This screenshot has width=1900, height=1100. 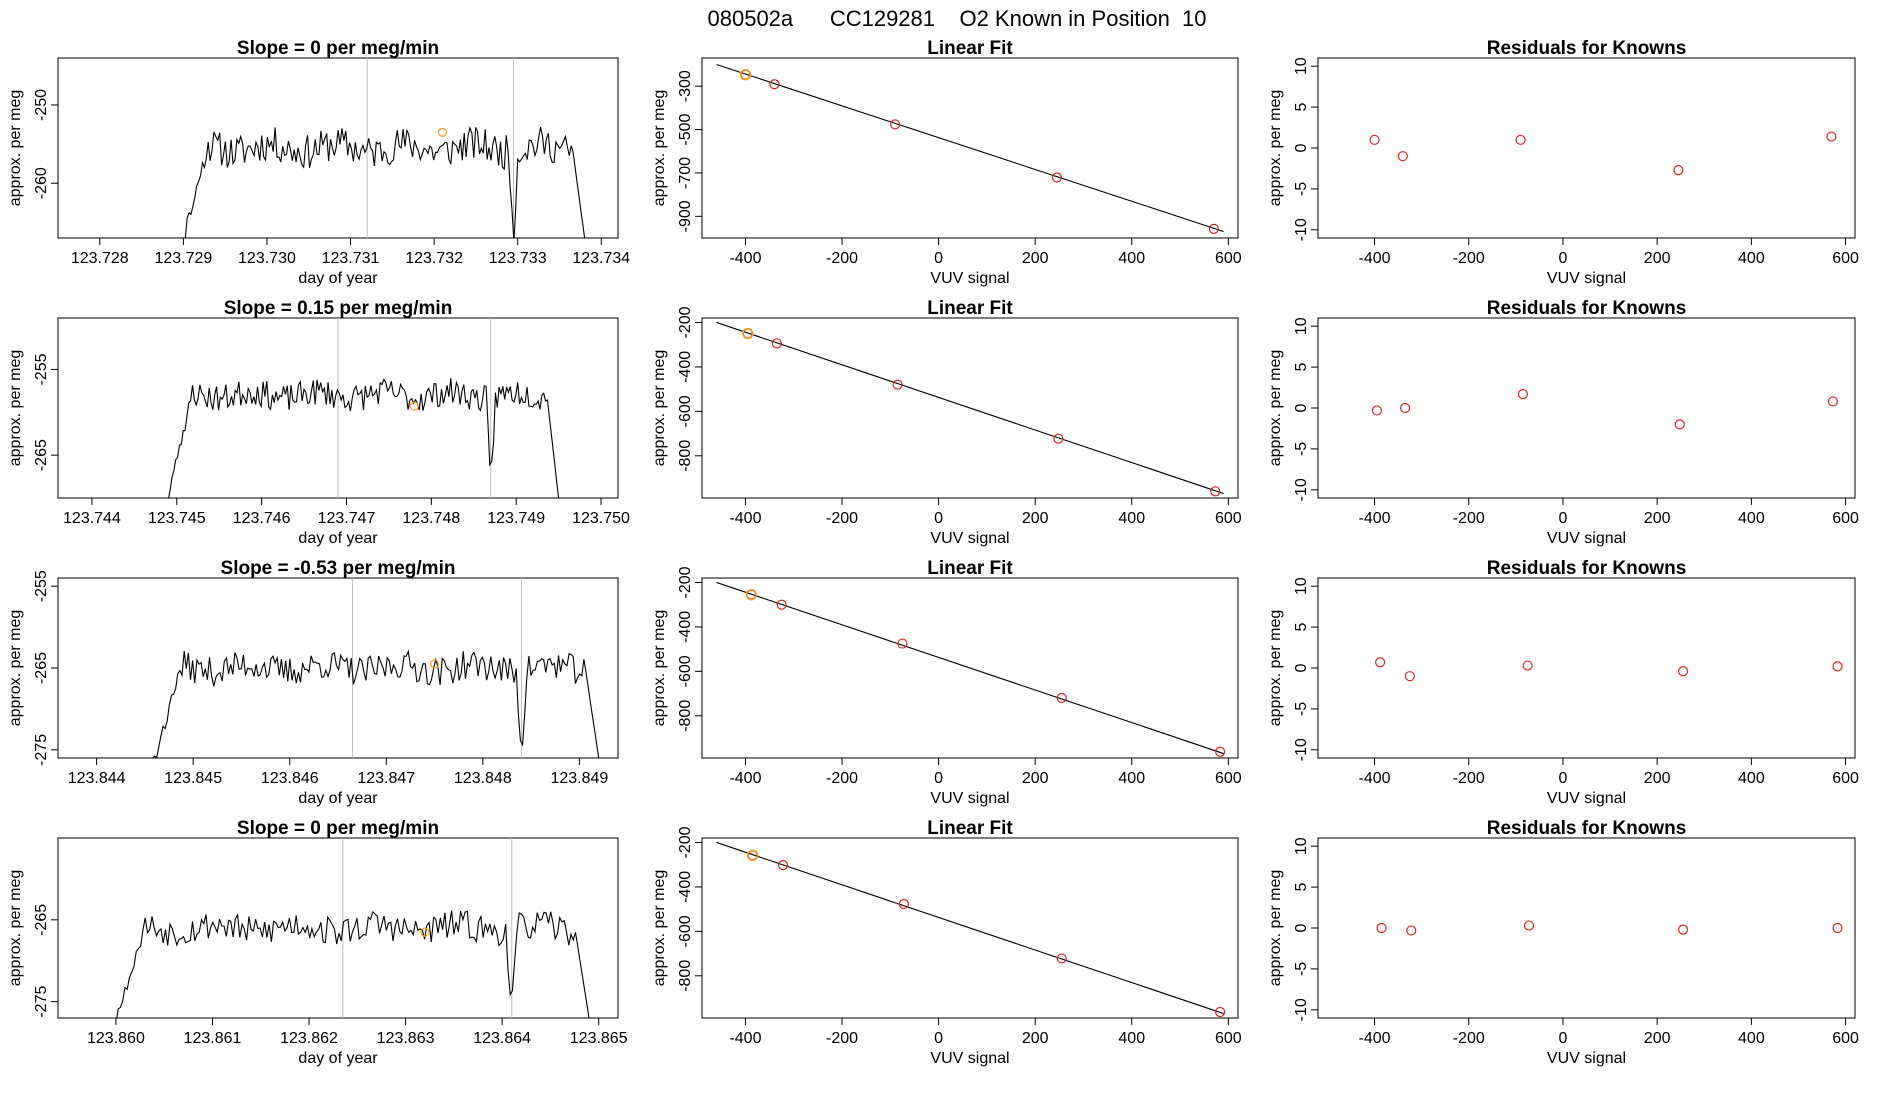 I want to click on fit-line, so click(x=970, y=928).